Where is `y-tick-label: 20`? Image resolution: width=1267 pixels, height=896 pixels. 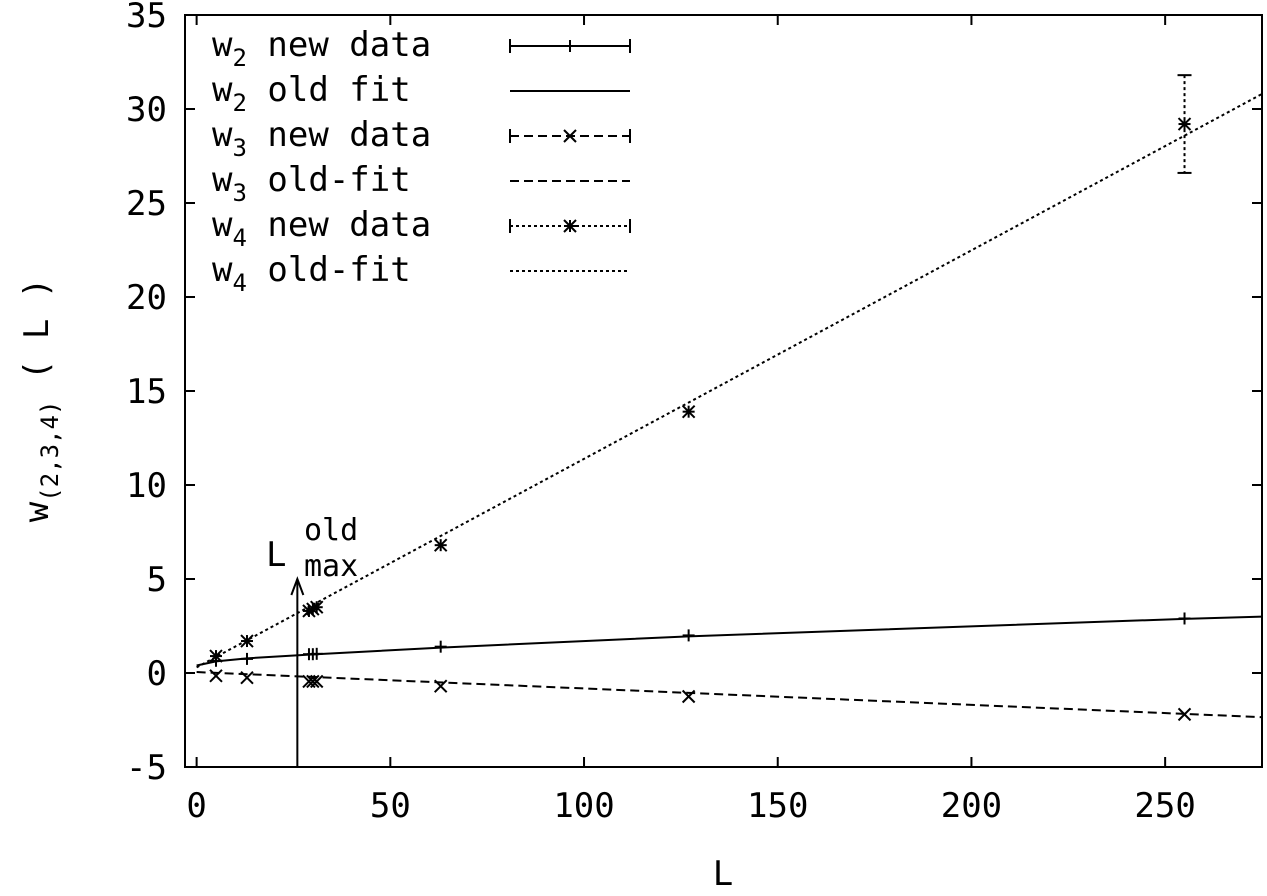 y-tick-label: 20 is located at coordinates (146, 298).